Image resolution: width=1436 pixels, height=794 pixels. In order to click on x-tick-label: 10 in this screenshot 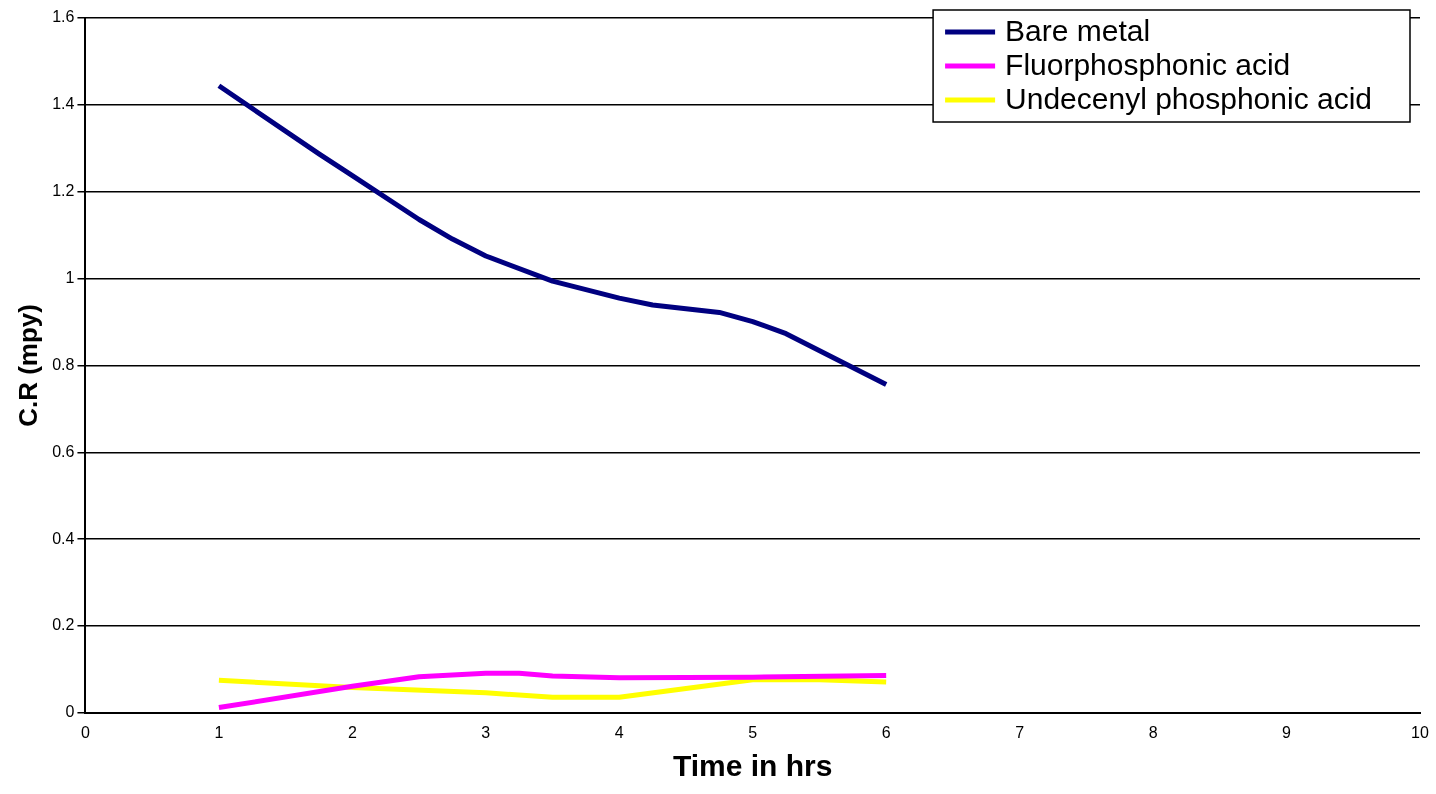, I will do `click(1420, 732)`.